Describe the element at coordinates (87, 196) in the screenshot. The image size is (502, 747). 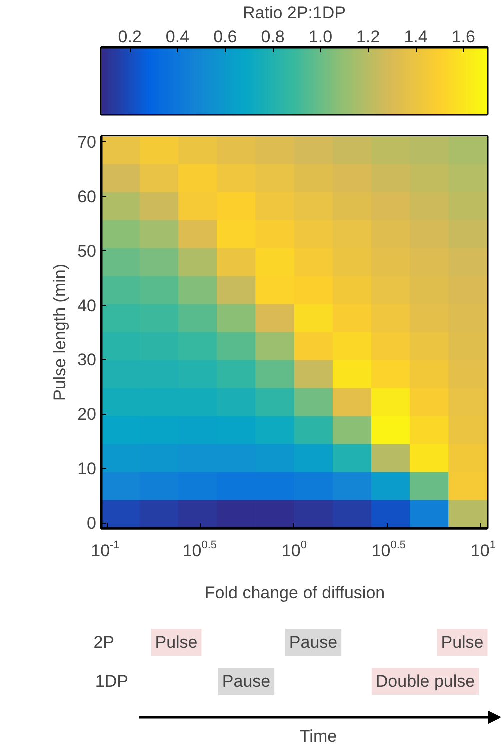
I see `y-tick-label: 60` at that location.